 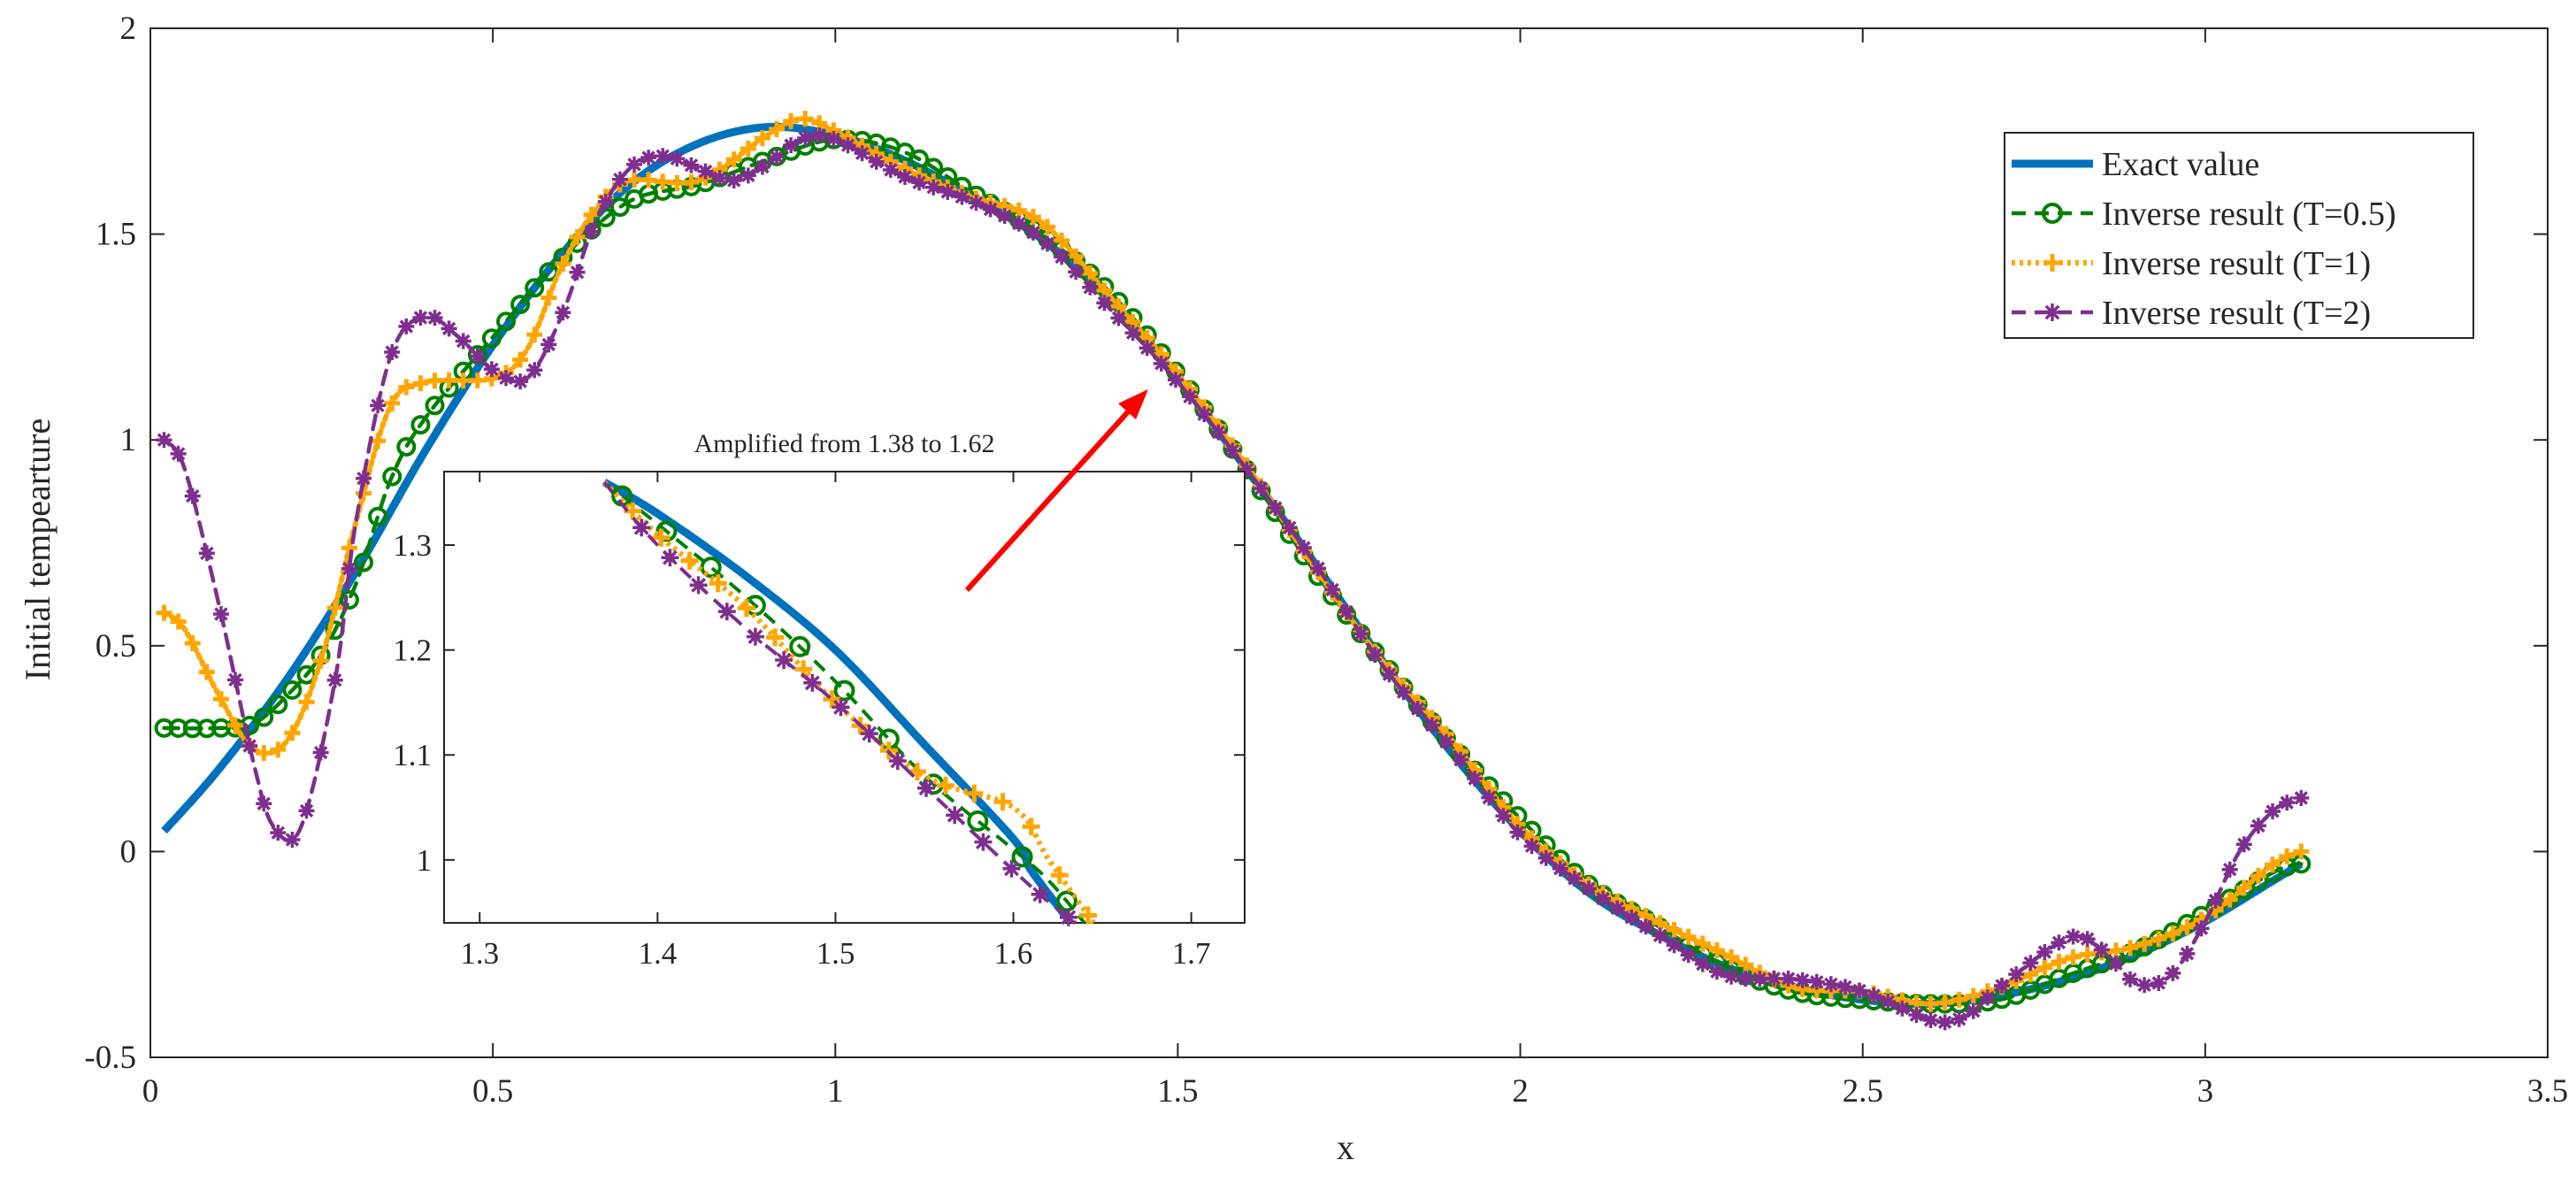 I want to click on y-tick-label: 1, so click(x=128, y=440).